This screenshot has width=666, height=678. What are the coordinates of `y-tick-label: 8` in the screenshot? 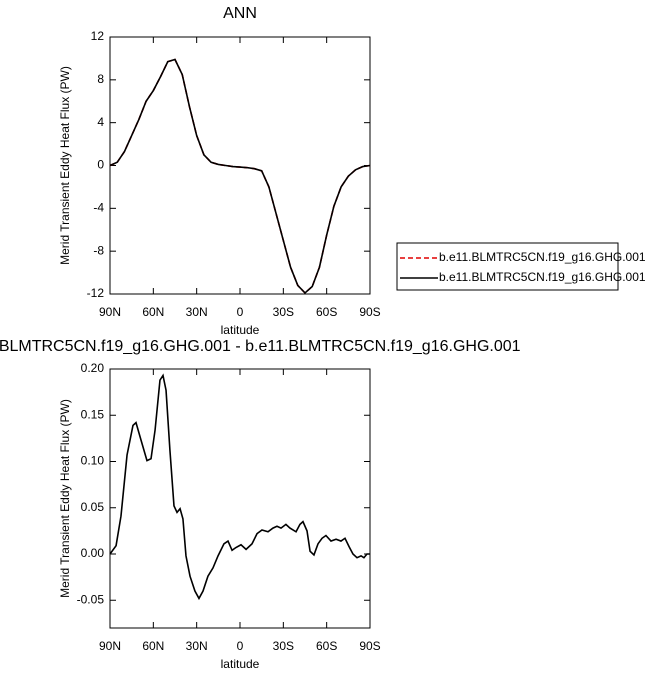 It's located at (100, 79).